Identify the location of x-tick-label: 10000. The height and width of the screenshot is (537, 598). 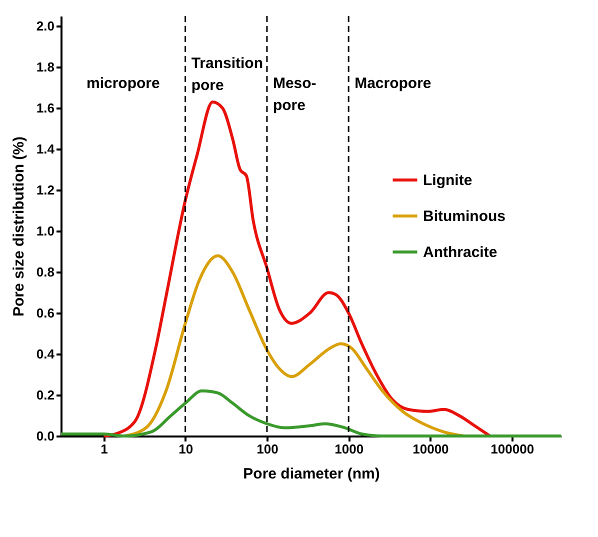
(430, 449).